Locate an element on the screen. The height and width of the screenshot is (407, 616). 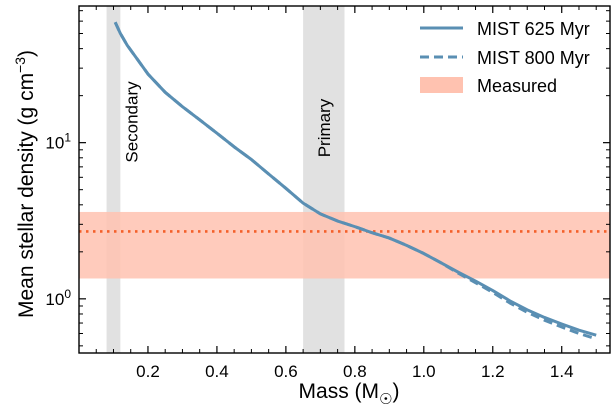
x-tick-label: 0.4 is located at coordinates (217, 371).